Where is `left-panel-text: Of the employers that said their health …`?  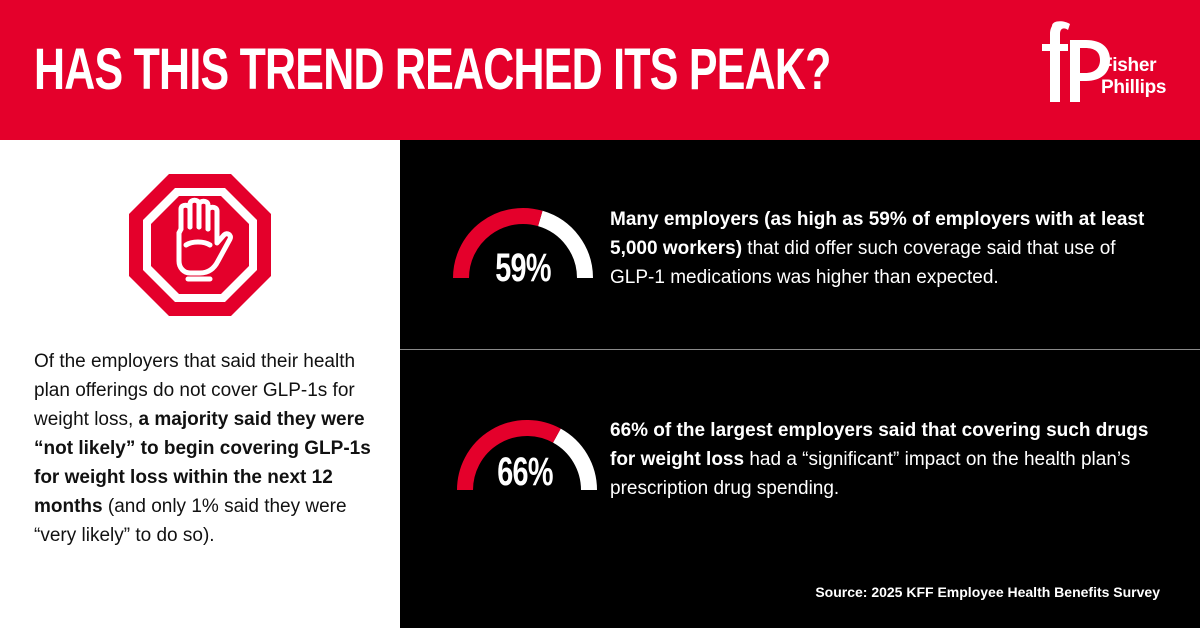 left-panel-text: Of the employers that said their health … is located at coordinates (206, 448).